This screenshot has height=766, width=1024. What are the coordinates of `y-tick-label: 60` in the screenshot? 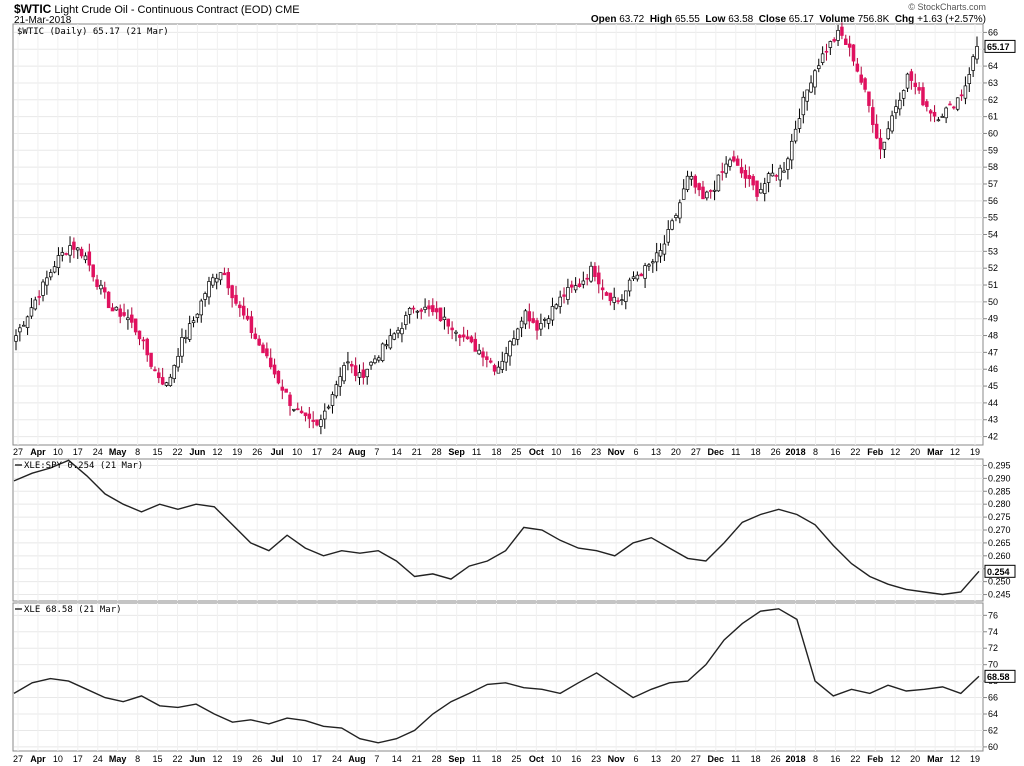 It's located at (993, 747).